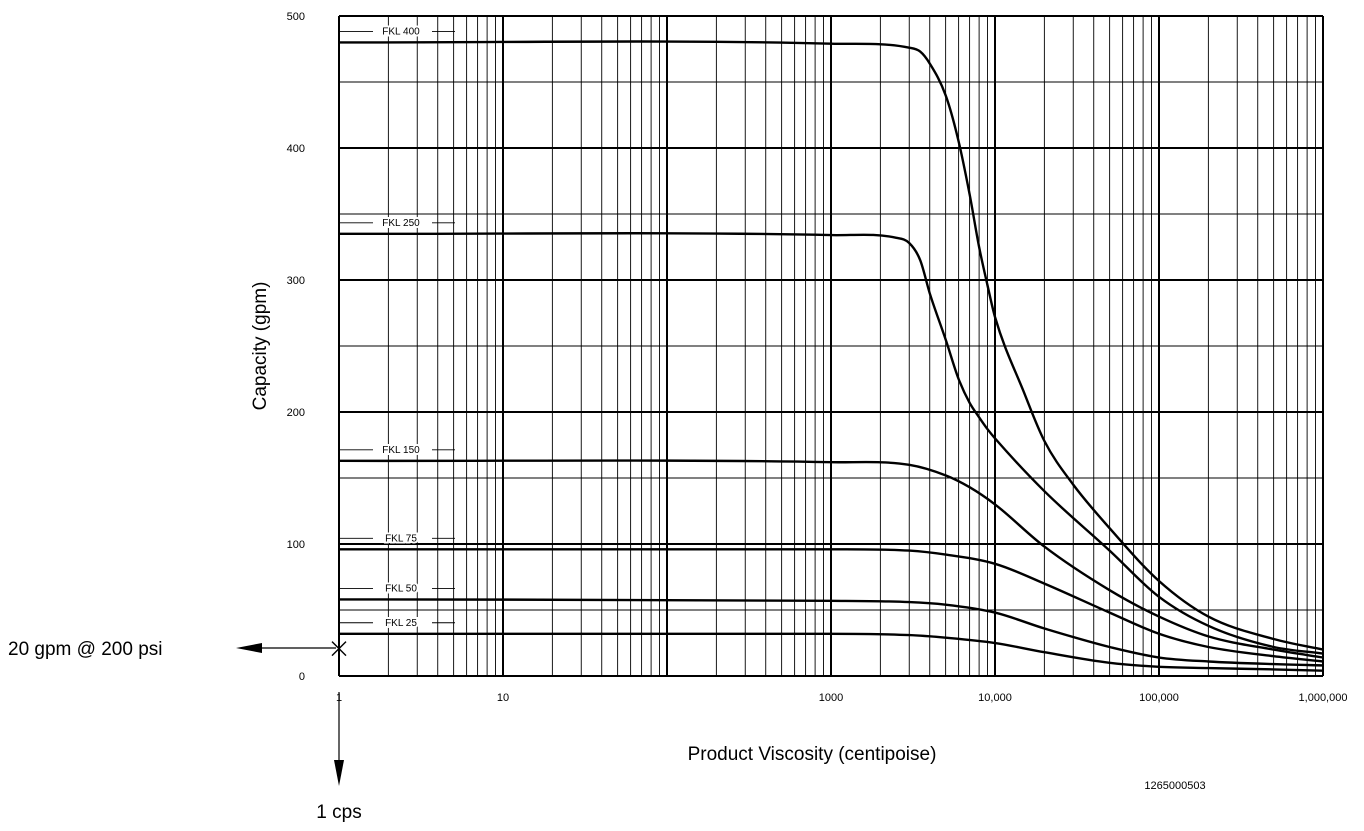  What do you see at coordinates (401, 450) in the screenshot?
I see `series-label: FKL 150` at bounding box center [401, 450].